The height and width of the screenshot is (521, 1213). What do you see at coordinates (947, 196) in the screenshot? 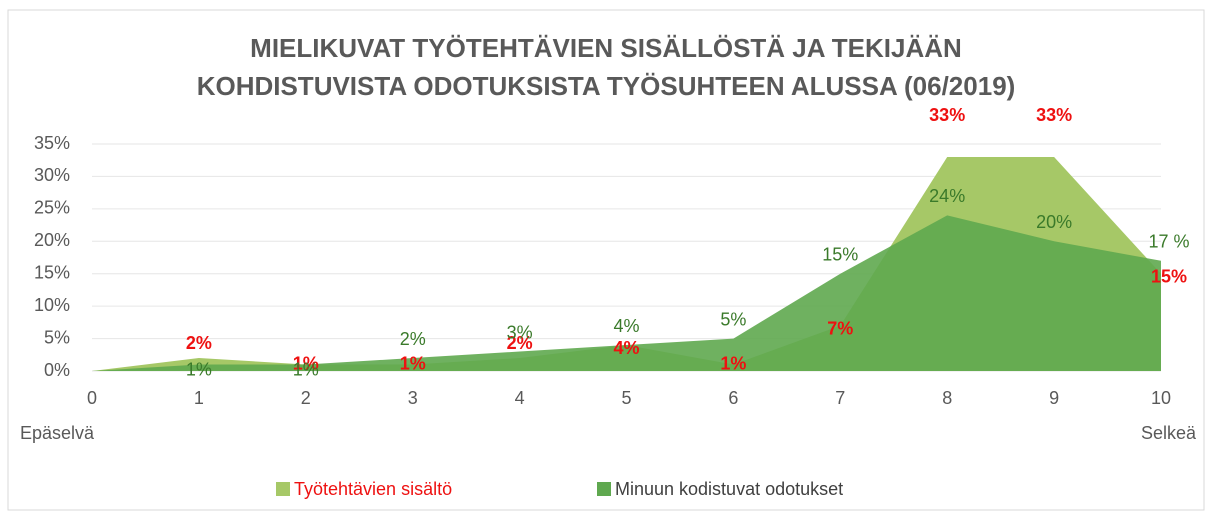
I see `data-label: 24%` at bounding box center [947, 196].